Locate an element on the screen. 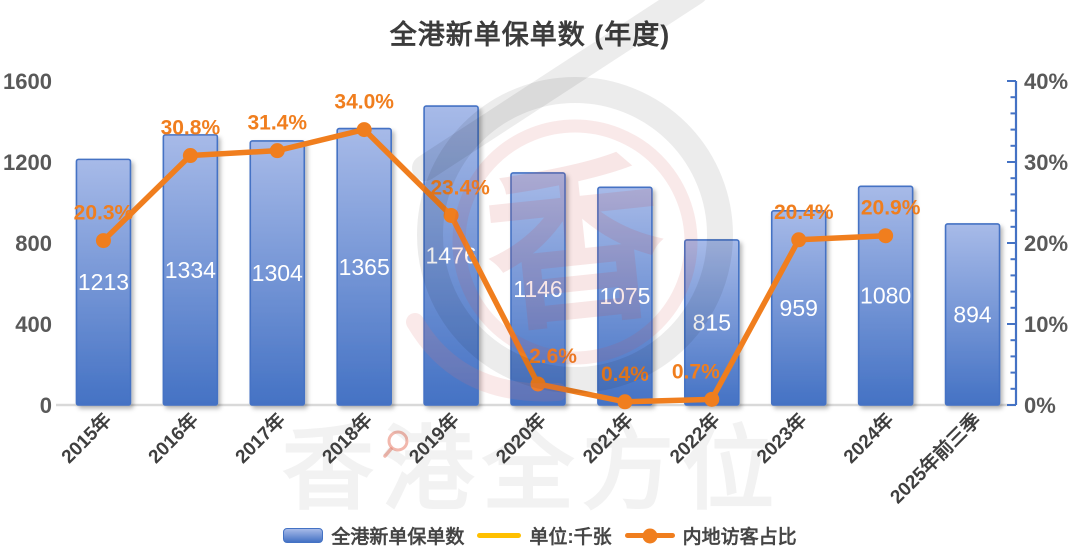  line-point-label: 2.6% is located at coordinates (553, 356).